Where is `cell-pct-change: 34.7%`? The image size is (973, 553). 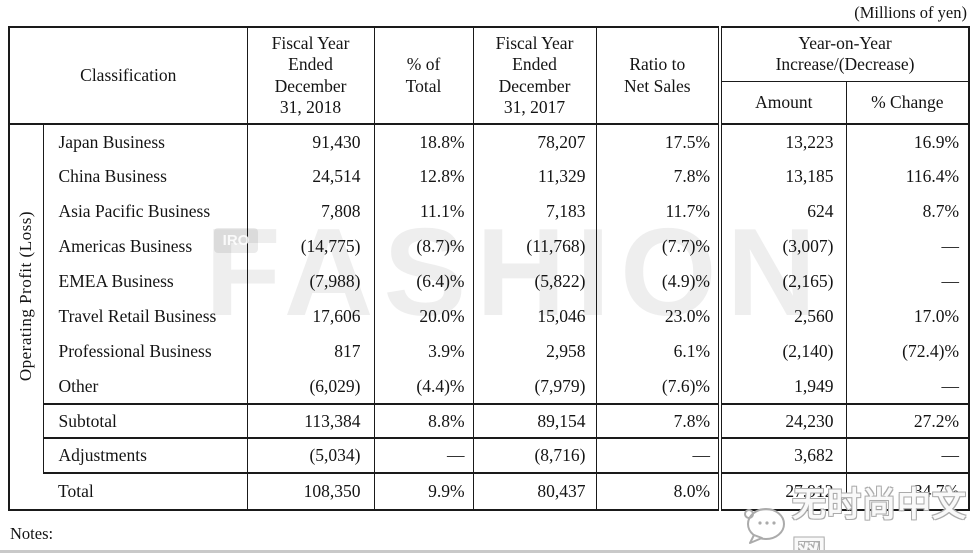 cell-pct-change: 34.7% is located at coordinates (907, 491).